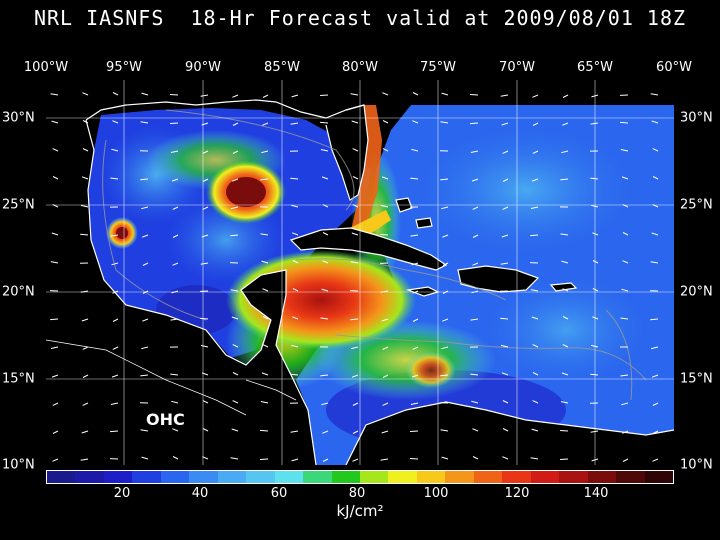  I want to click on lat-label-left-15n: 15°N, so click(18, 379).